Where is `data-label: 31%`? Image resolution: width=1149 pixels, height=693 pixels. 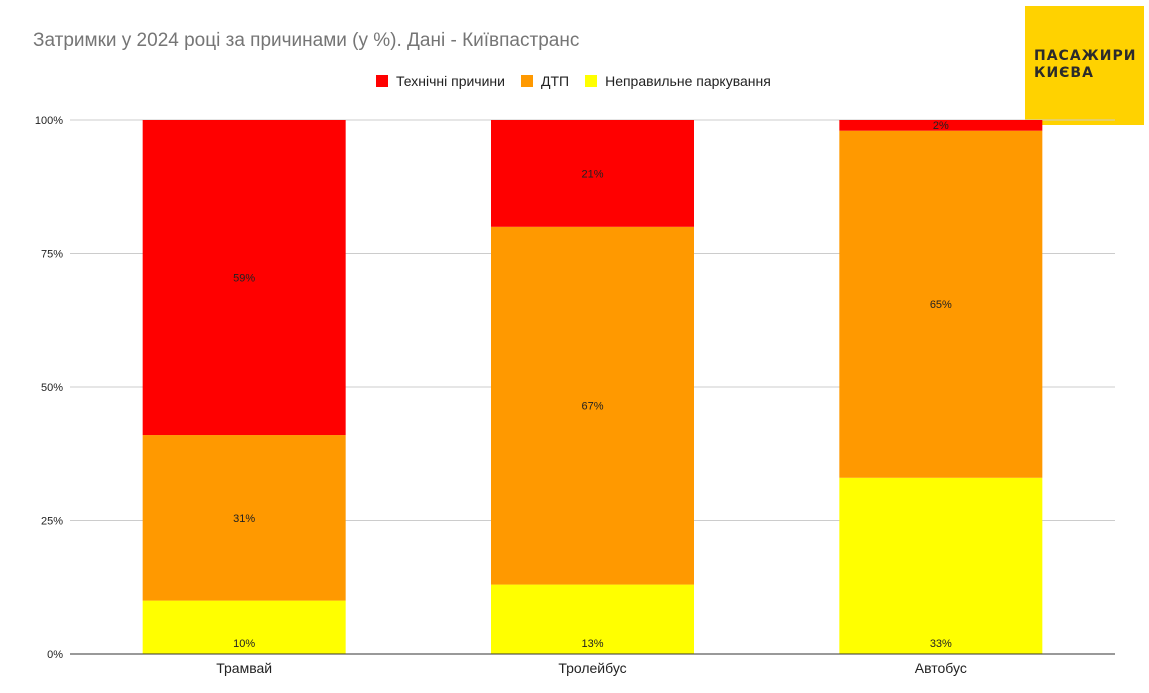 data-label: 31% is located at coordinates (244, 519).